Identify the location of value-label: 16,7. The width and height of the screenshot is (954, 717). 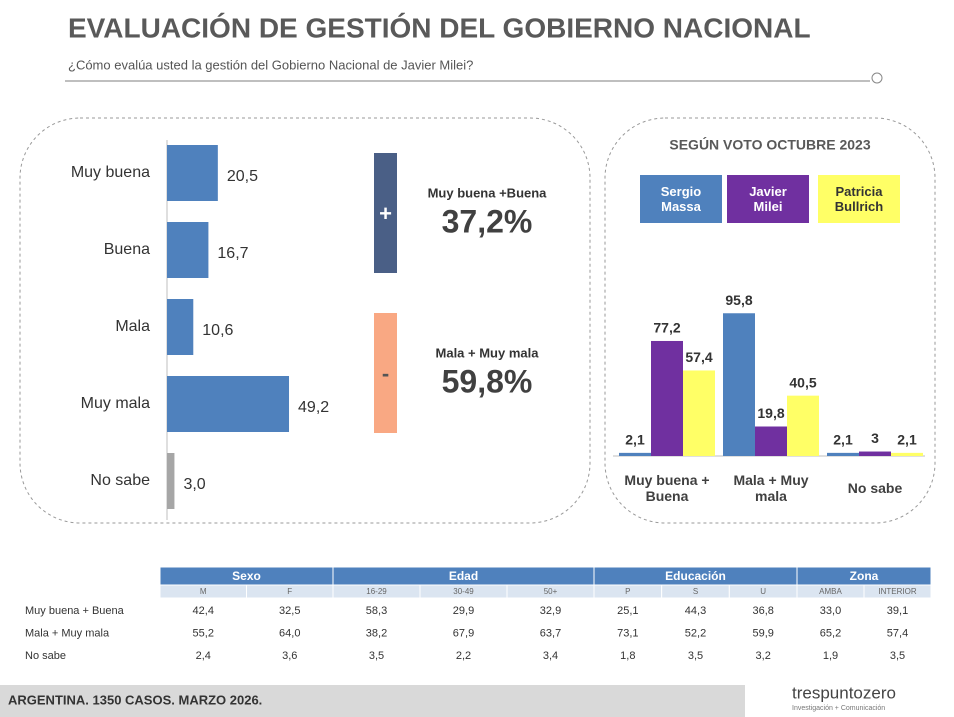
(232, 253).